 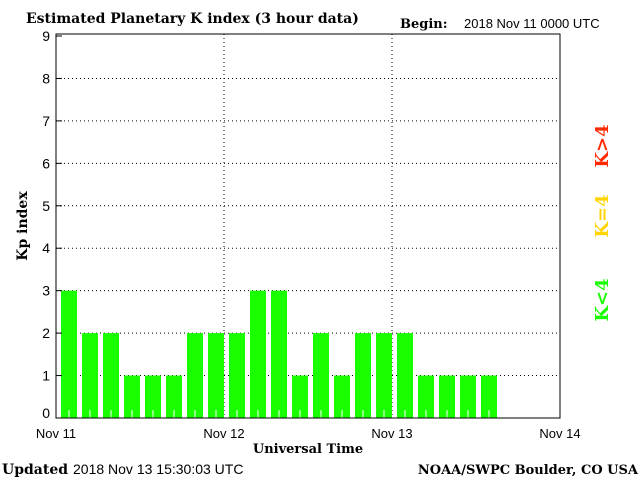 What do you see at coordinates (23, 226) in the screenshot?
I see `y-axis-label: Kp index` at bounding box center [23, 226].